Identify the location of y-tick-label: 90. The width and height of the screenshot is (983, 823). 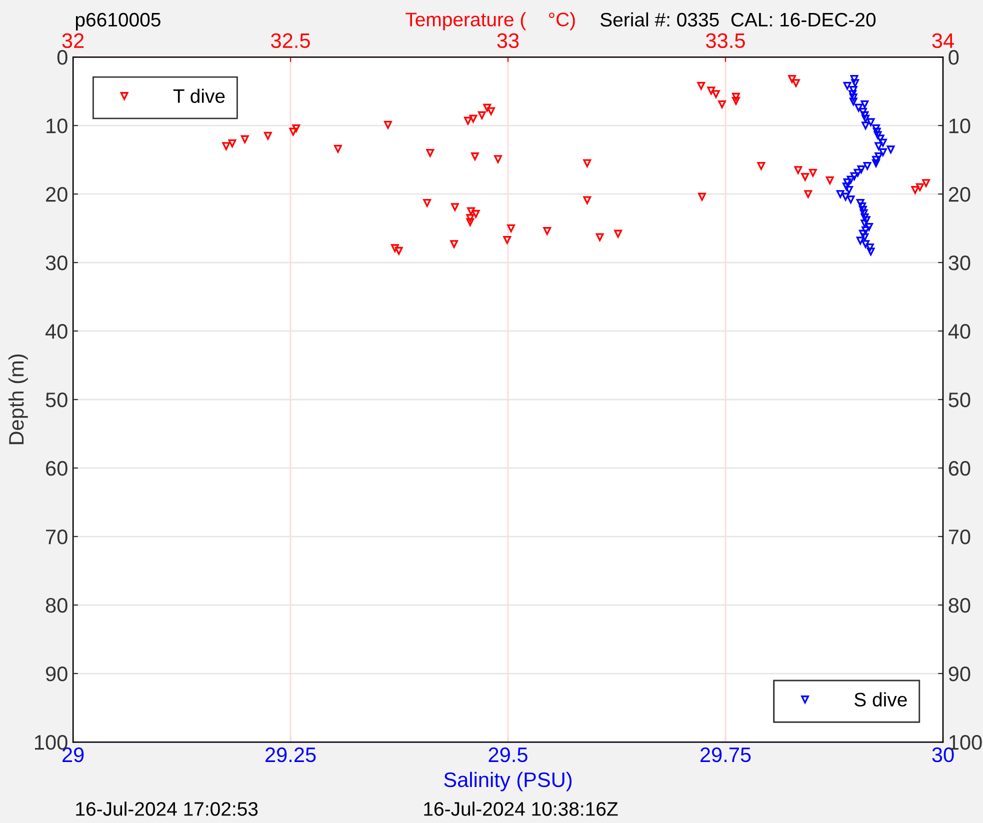
(57, 674).